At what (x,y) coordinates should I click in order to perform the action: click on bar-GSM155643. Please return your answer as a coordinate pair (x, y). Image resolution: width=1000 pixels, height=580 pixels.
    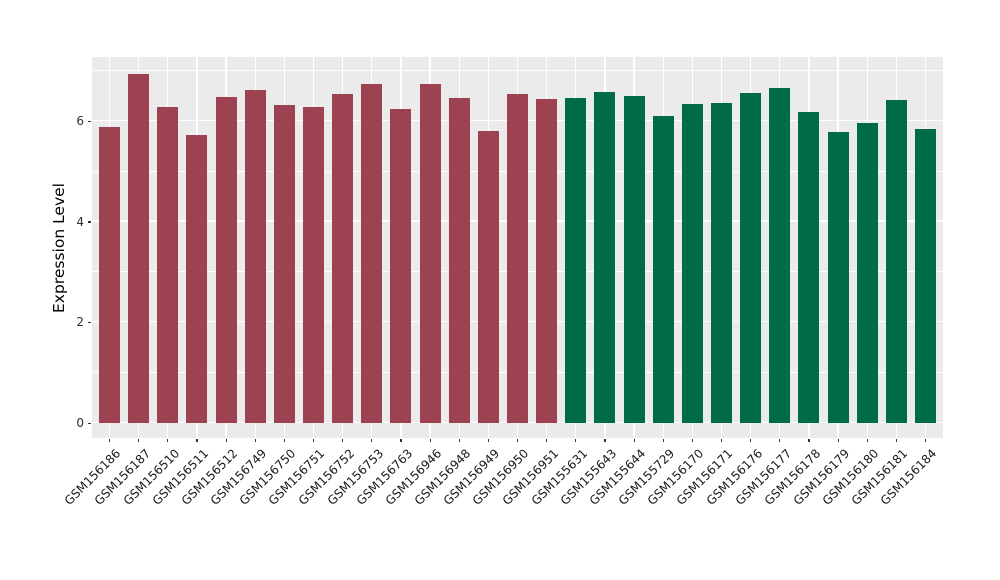
    Looking at the image, I should click on (605, 257).